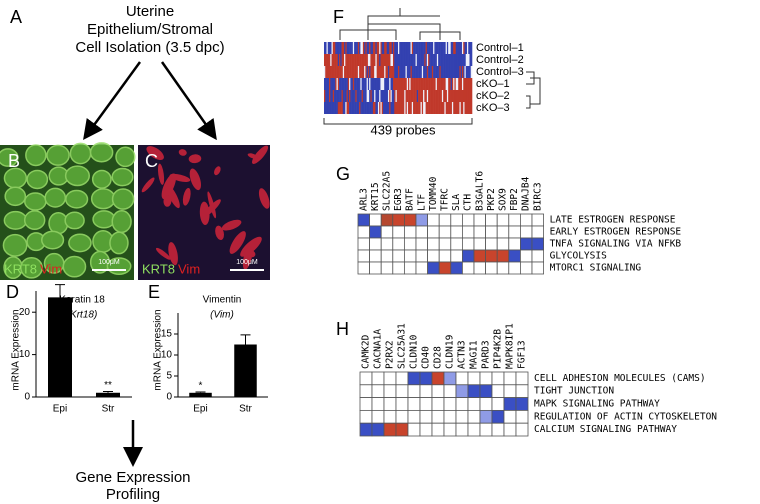  What do you see at coordinates (151, 161) in the screenshot?
I see `panel-label: C` at bounding box center [151, 161].